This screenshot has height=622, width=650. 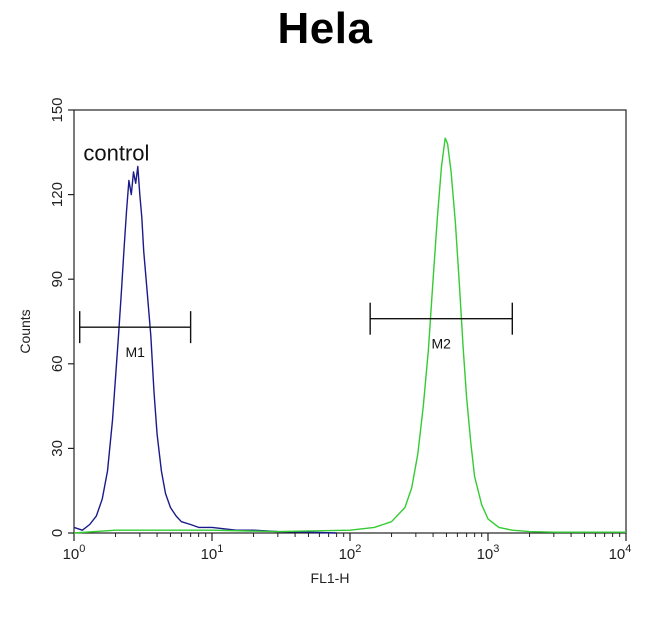 I want to click on x-tick-exponent: 1, so click(x=220, y=549).